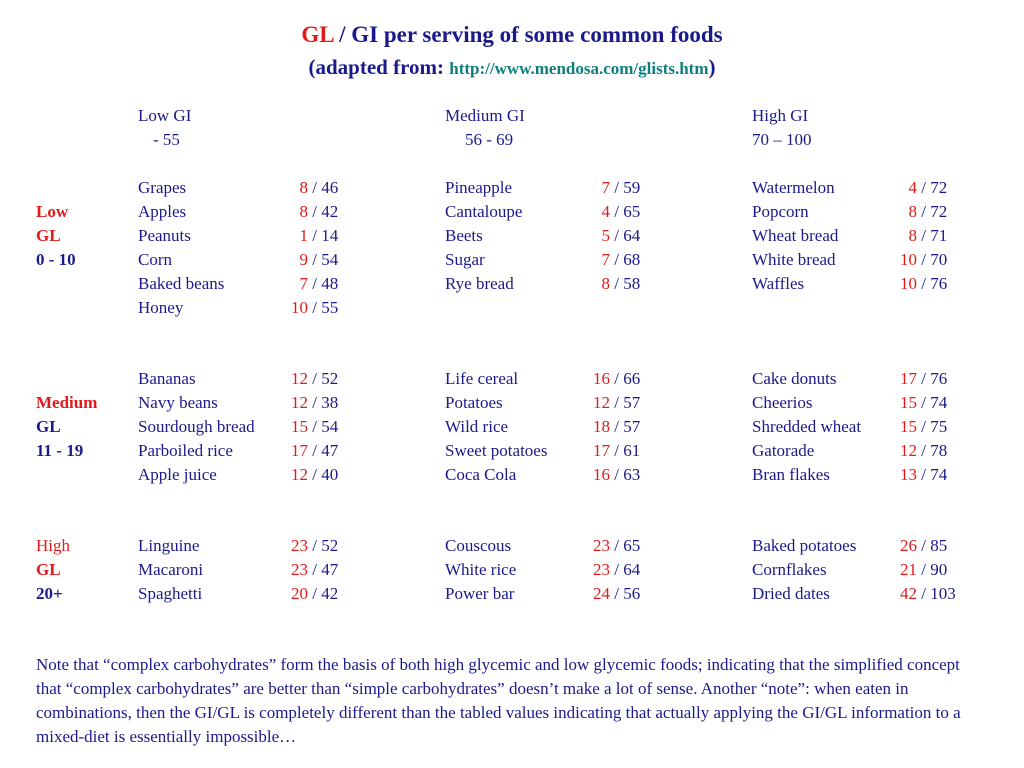 The image size is (1024, 768). I want to click on row-group-label: Medium GL 11 - 19, so click(66, 427).